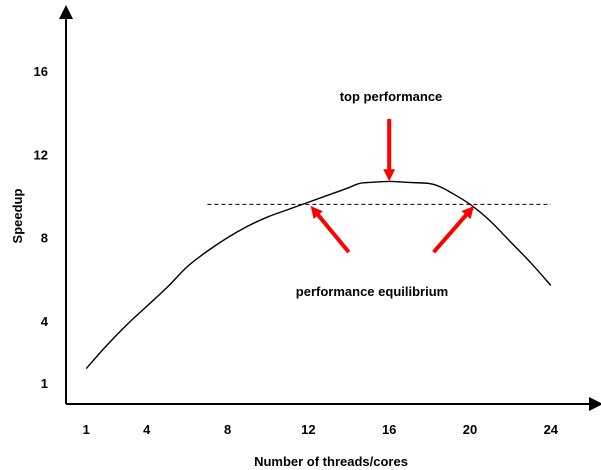  I want to click on y-tick-label: 1, so click(44, 383).